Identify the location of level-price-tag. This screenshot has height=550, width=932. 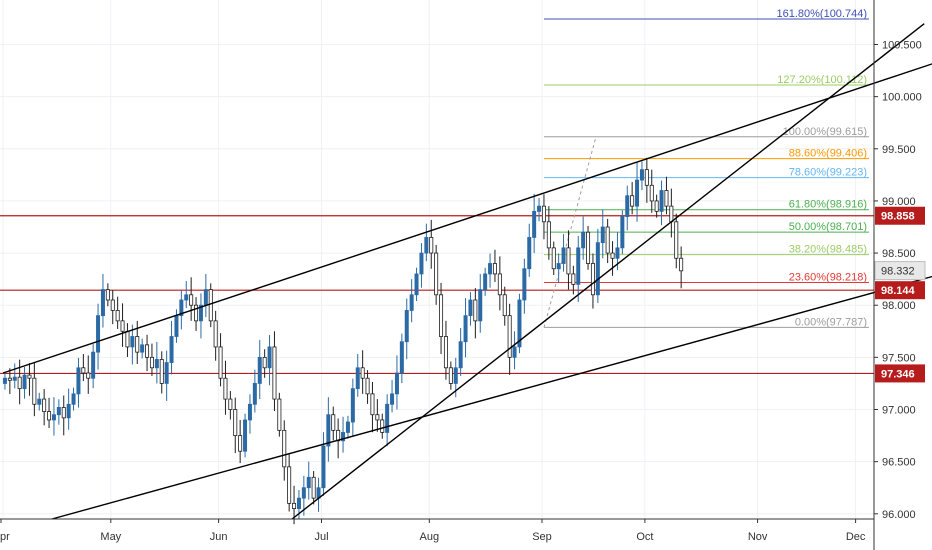
(900, 290).